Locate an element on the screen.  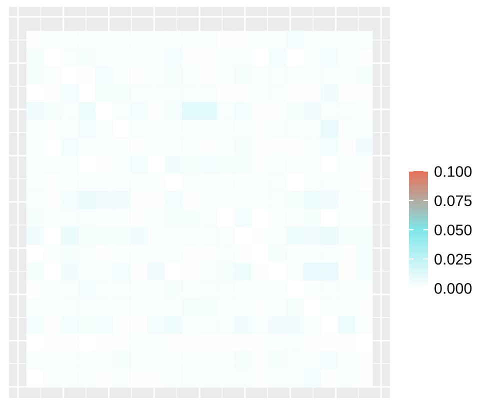
color-bar-label: 0.025 is located at coordinates (453, 259).